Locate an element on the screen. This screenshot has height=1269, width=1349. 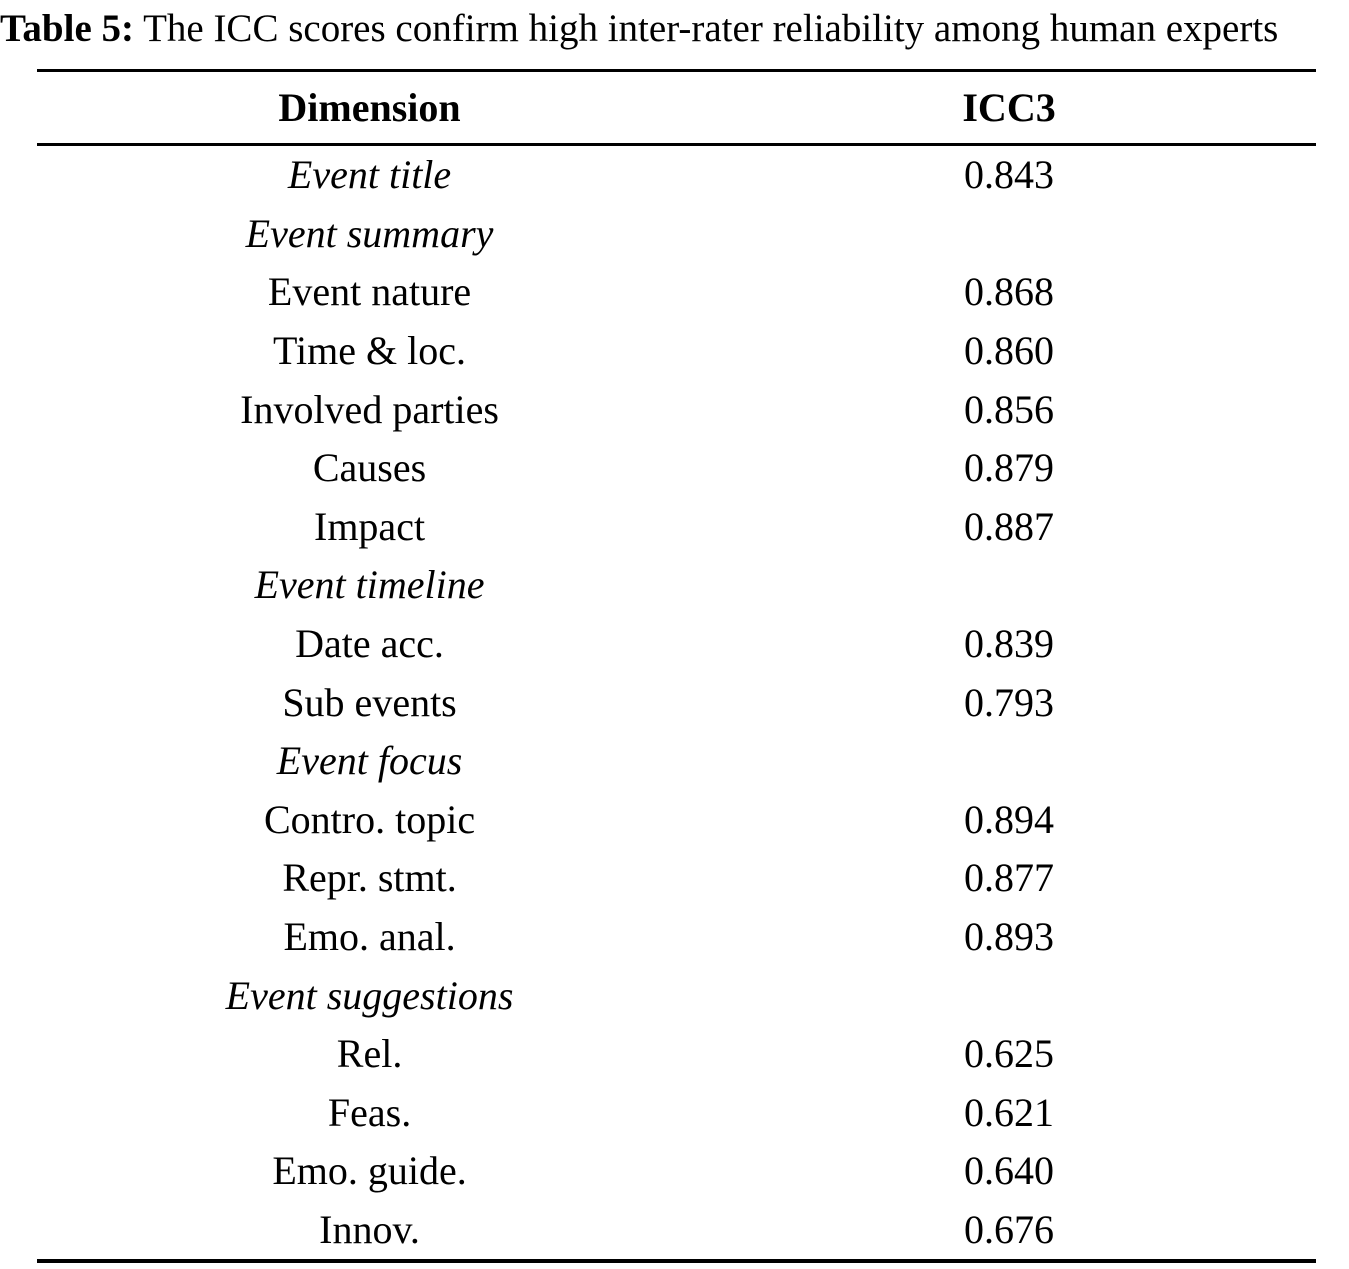
table-row: Feas. 0.621 is located at coordinates (676, 1113).